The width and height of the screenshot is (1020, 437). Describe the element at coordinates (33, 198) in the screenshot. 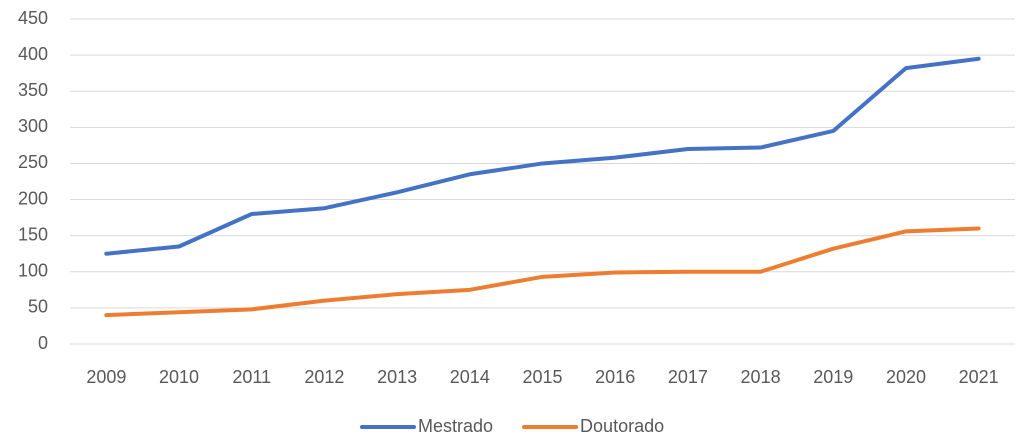

I see `y-tick-label: 200` at that location.